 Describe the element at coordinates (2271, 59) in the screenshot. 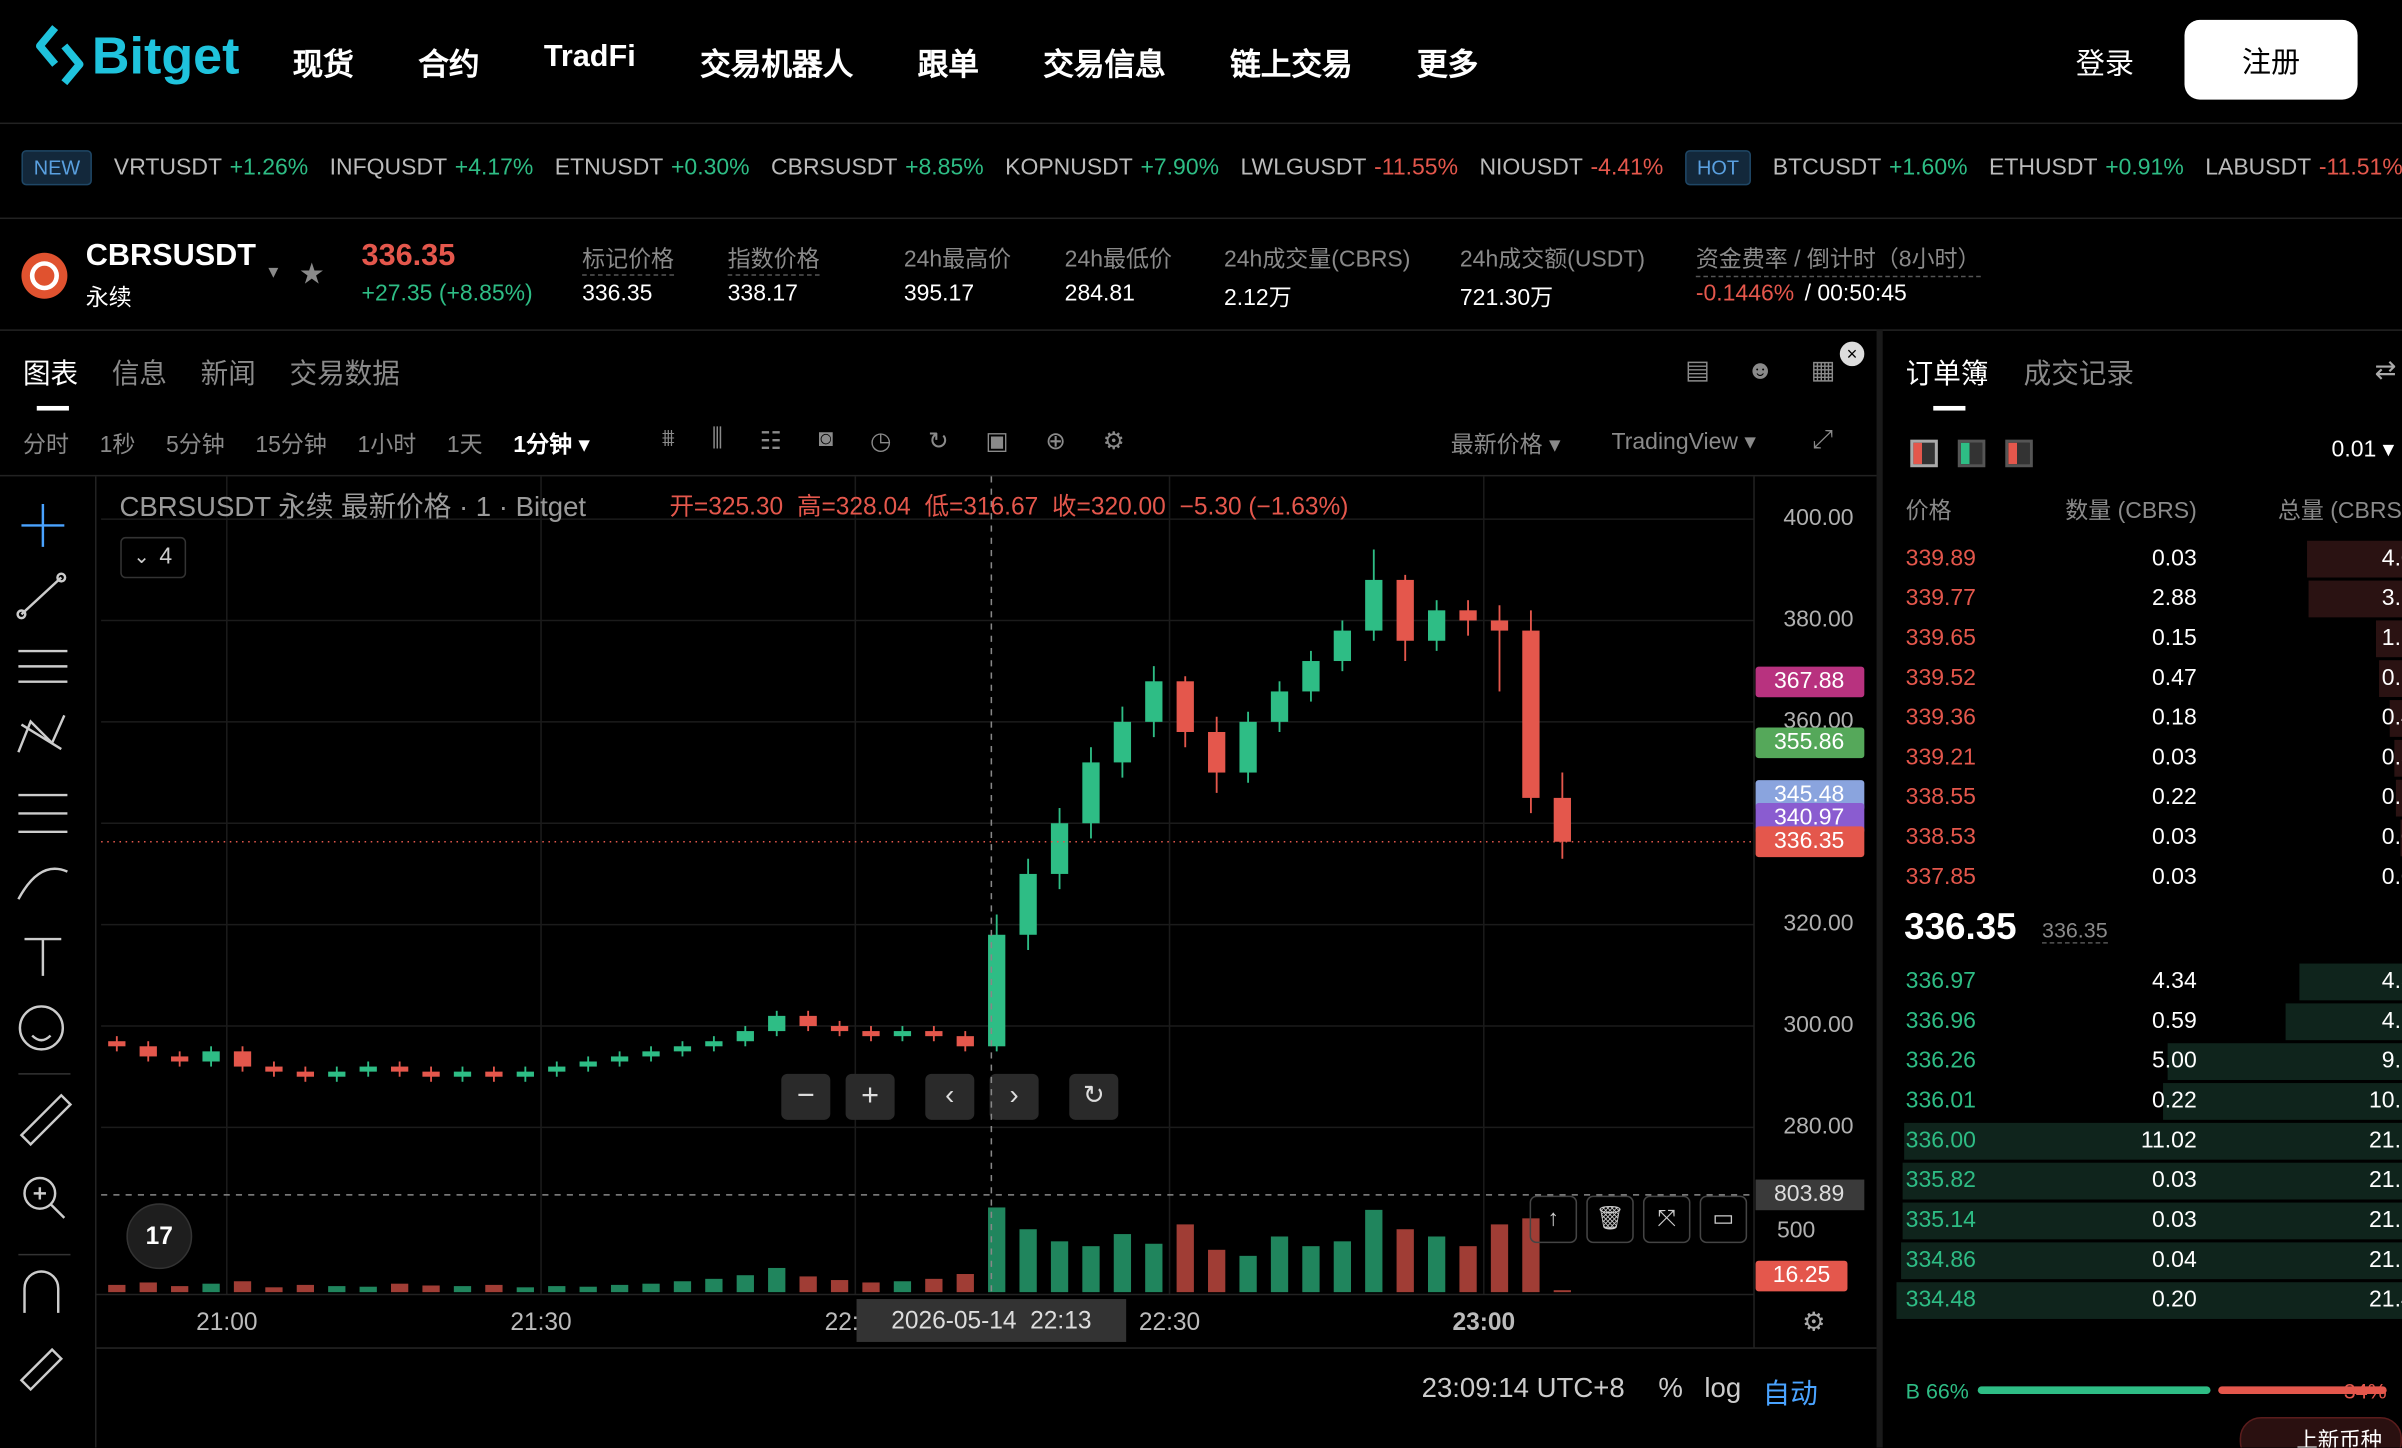

I see `register-button: 注册` at that location.